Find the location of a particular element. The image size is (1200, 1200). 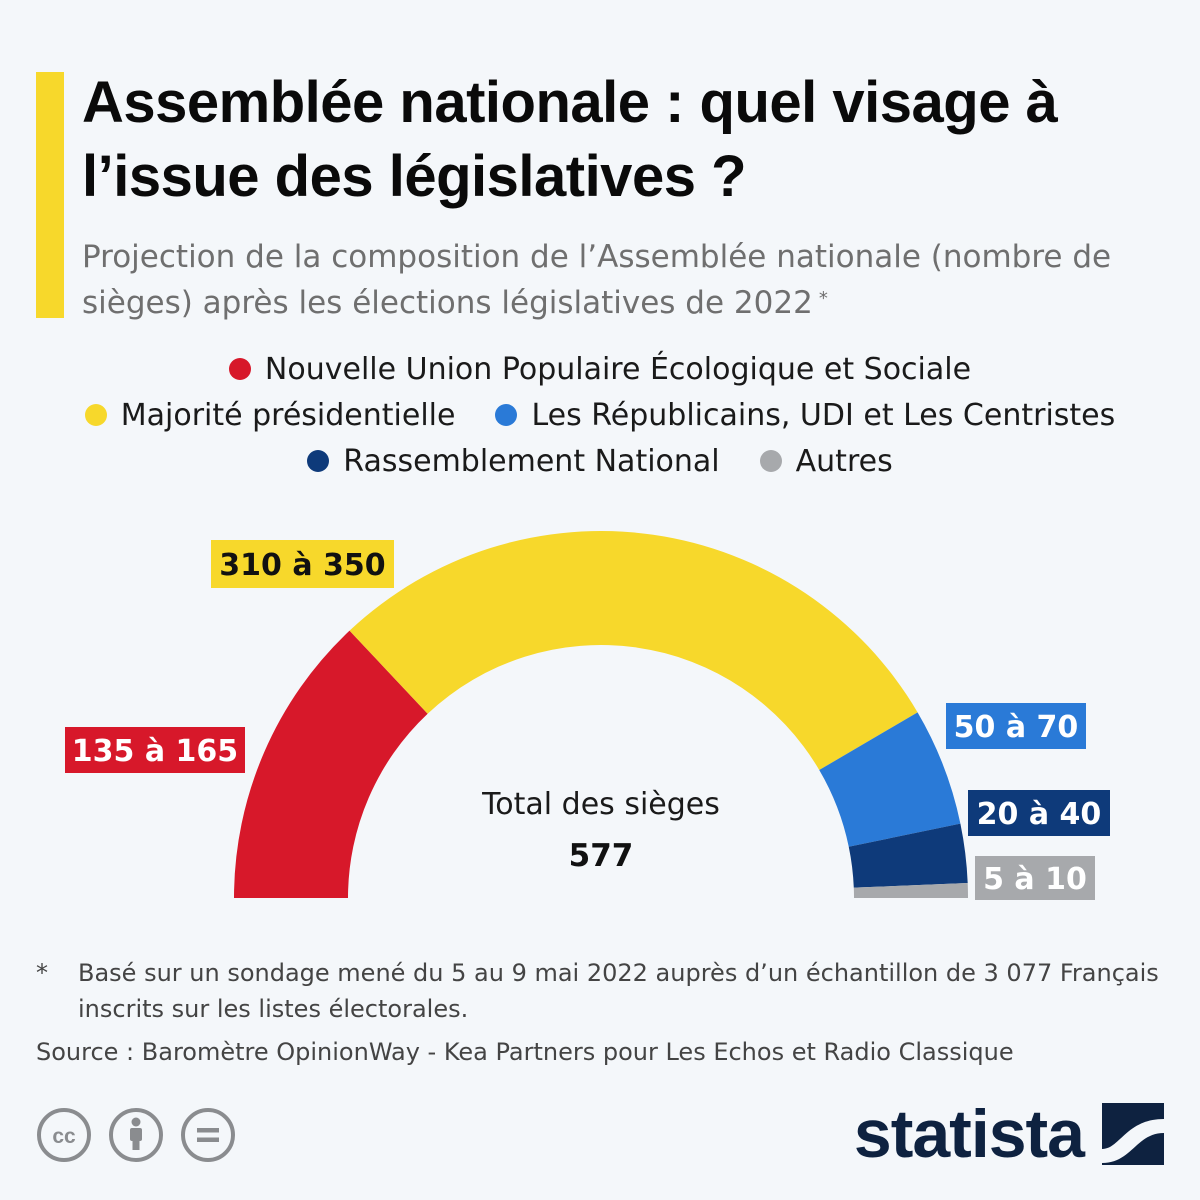

license-icons: cc is located at coordinates (136, 1135).